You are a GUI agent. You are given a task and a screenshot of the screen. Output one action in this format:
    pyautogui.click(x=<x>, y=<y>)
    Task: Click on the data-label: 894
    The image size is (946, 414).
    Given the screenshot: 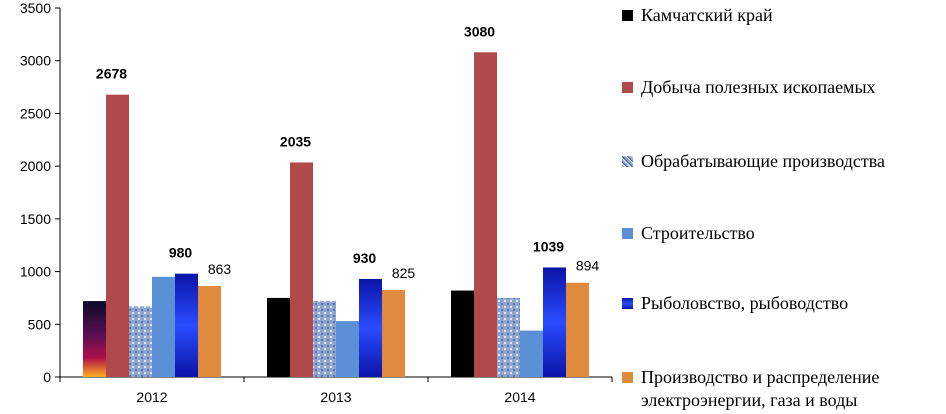 What is the action you would take?
    pyautogui.click(x=588, y=266)
    